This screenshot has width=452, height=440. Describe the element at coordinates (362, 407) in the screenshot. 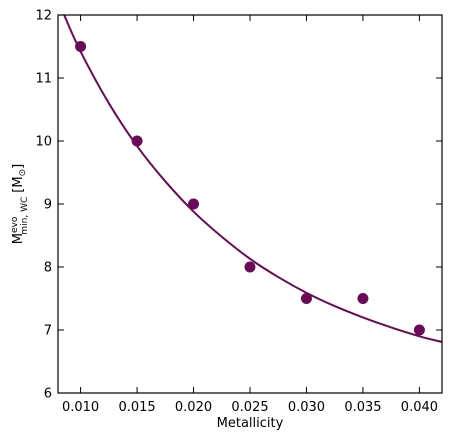

I see `x-tick-label: 0.035` at that location.